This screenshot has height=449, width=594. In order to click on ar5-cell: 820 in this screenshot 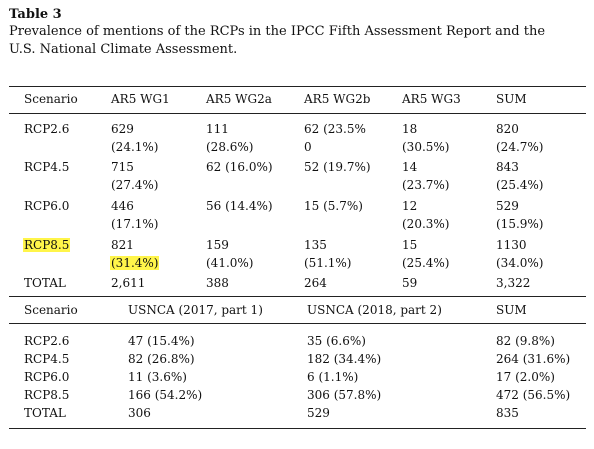, I will do `click(507, 129)`.